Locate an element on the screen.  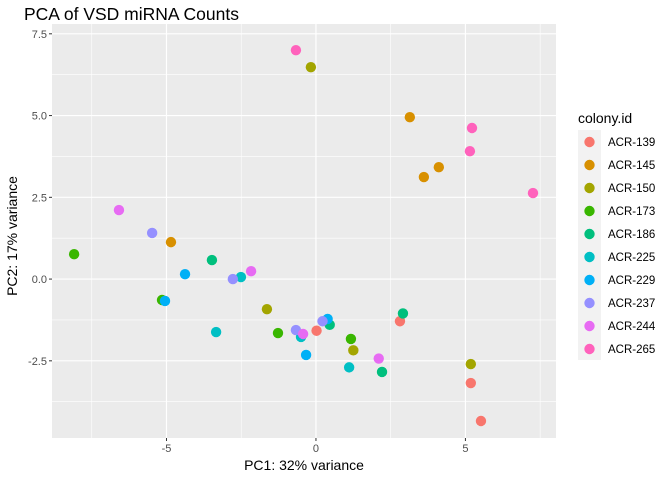
legend-label: ACR-150 is located at coordinates (631, 189).